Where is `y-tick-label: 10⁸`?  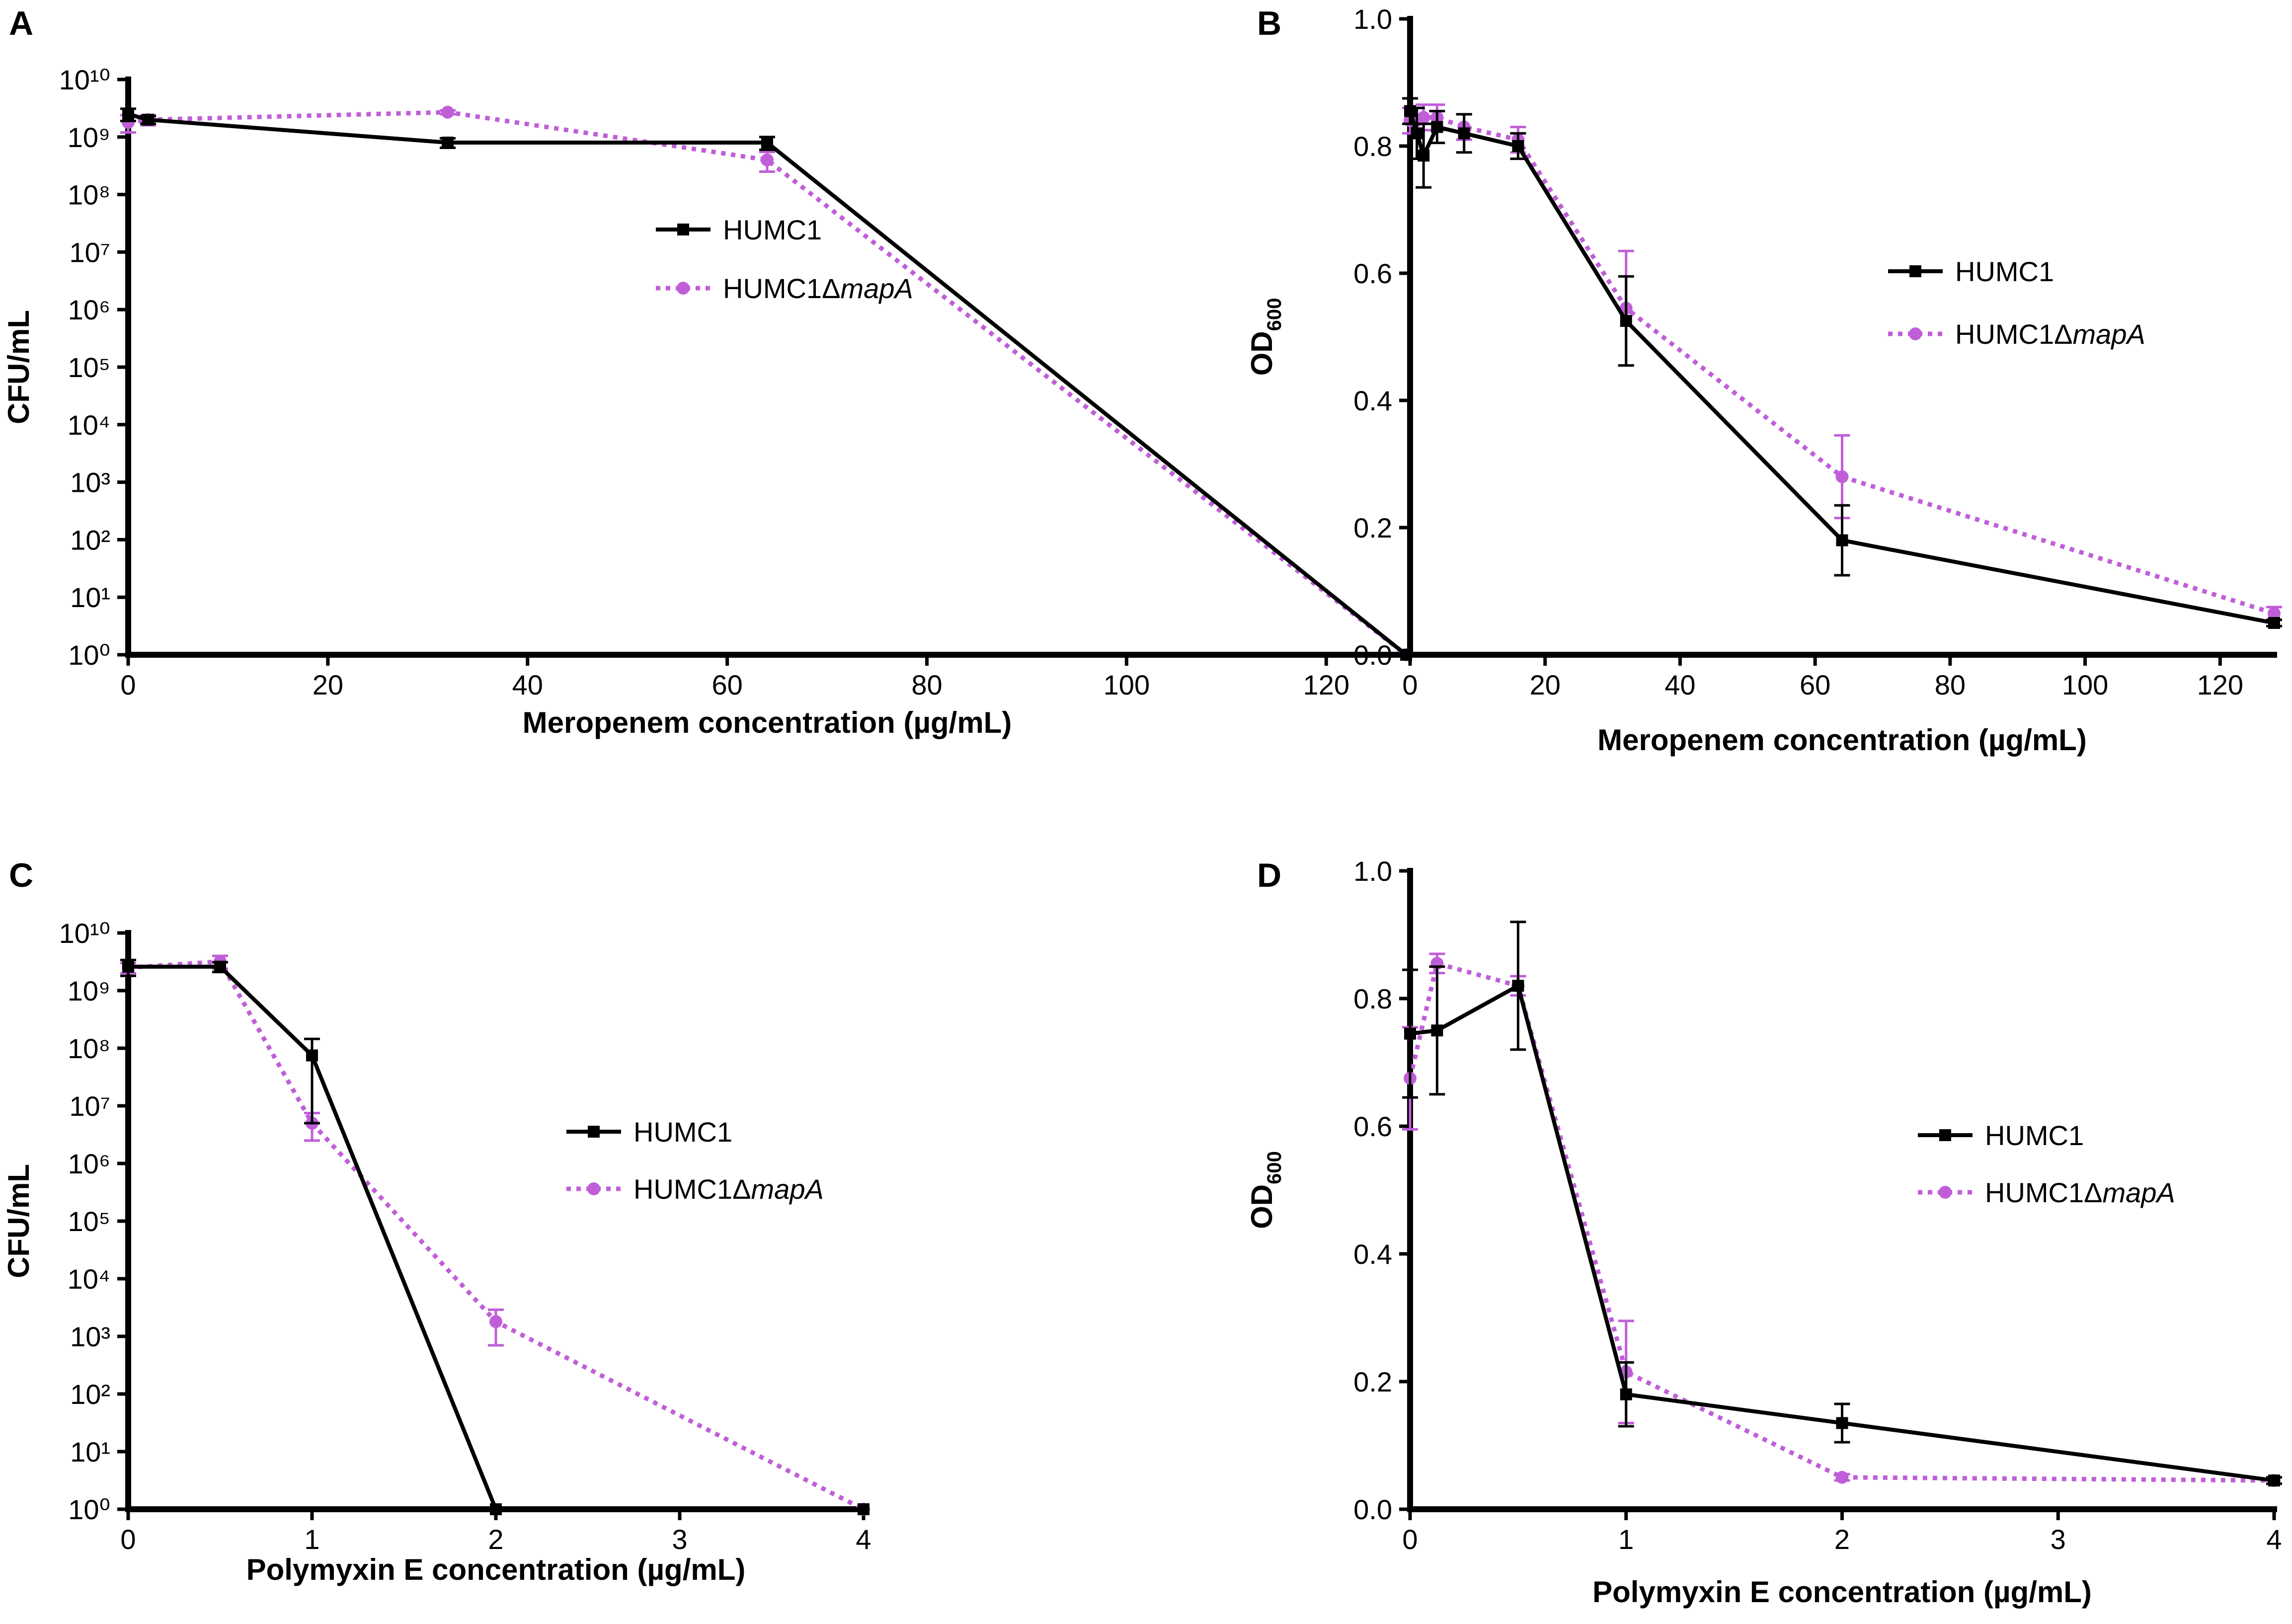
y-tick-label: 10⁸ is located at coordinates (89, 195).